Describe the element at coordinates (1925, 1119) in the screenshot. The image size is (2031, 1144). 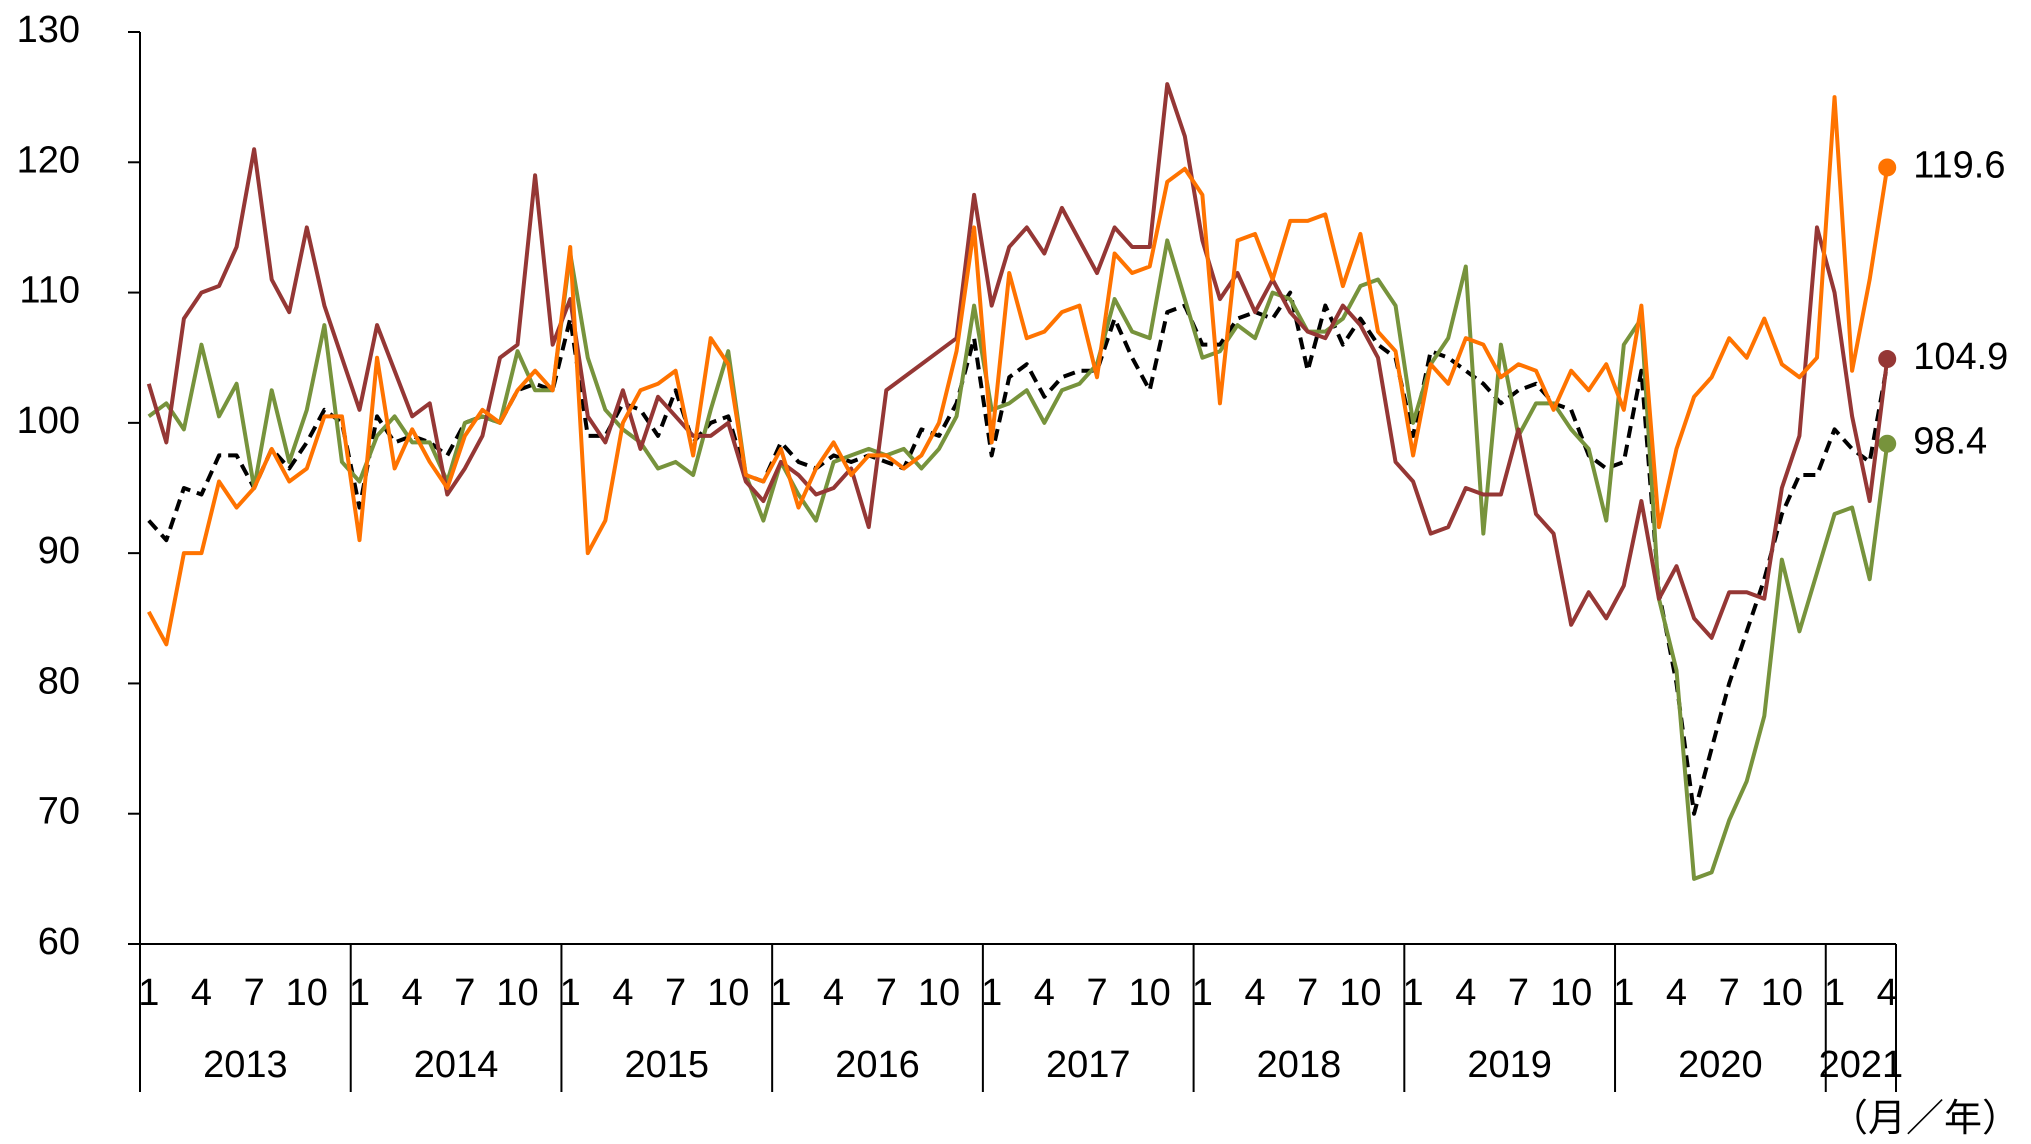
I see `x-axis-label: （月／年）` at that location.